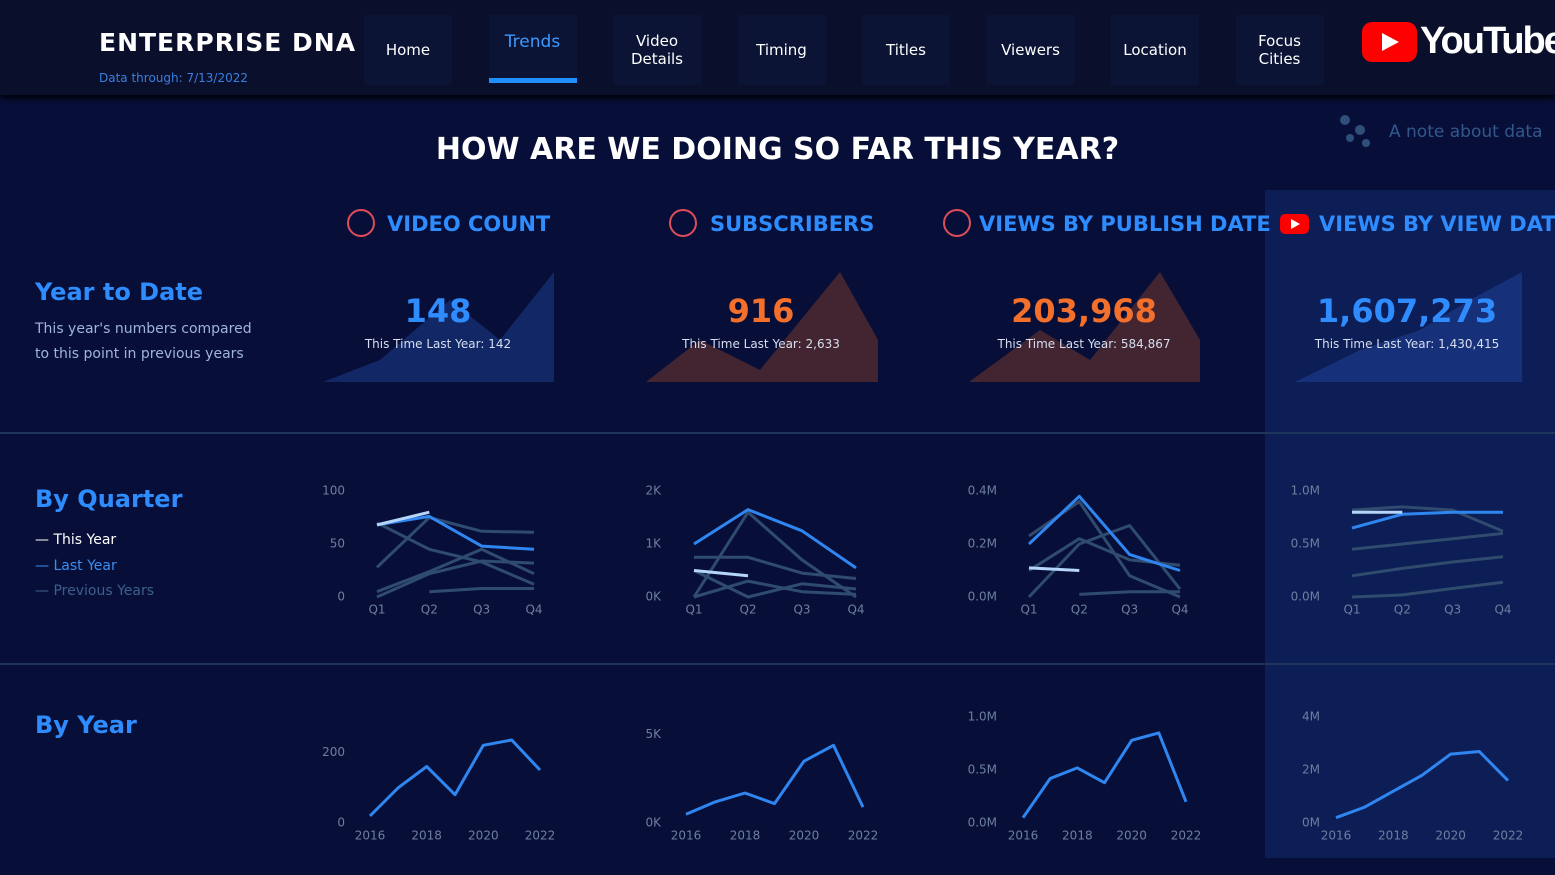 The width and height of the screenshot is (1555, 875). I want to click on legend-item: — This Year, so click(76, 540).